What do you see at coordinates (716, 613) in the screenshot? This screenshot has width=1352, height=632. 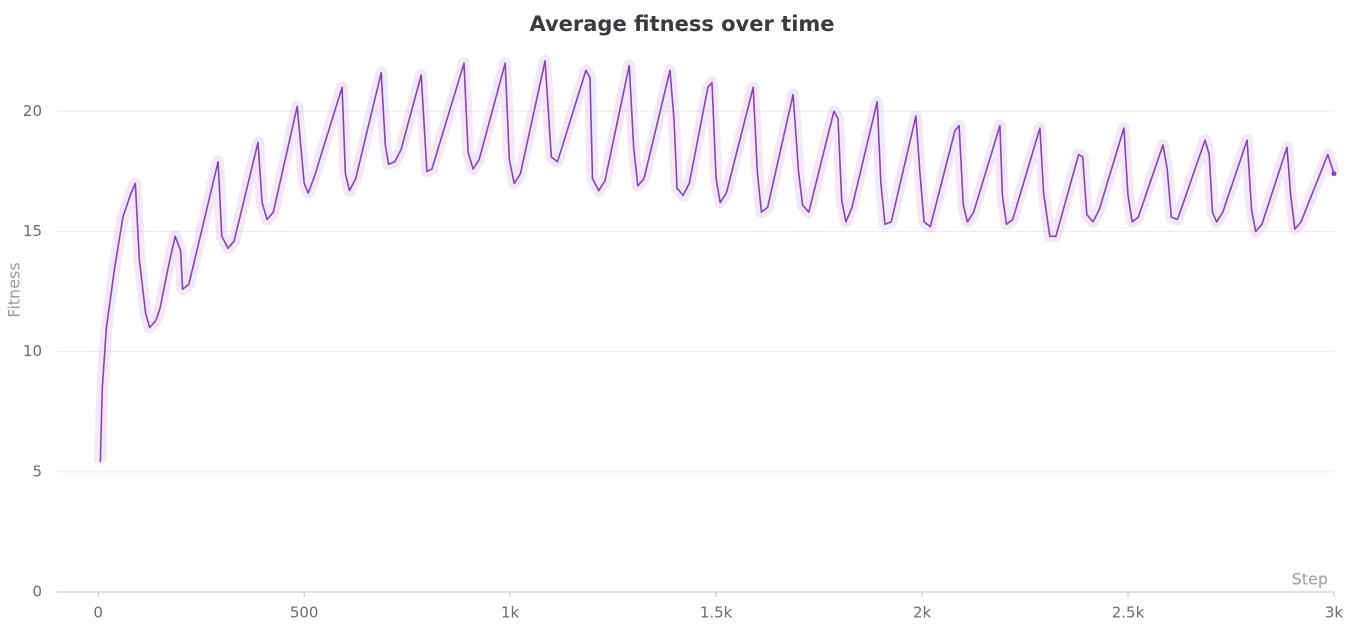 I see `x-tick-label: 1.5k` at bounding box center [716, 613].